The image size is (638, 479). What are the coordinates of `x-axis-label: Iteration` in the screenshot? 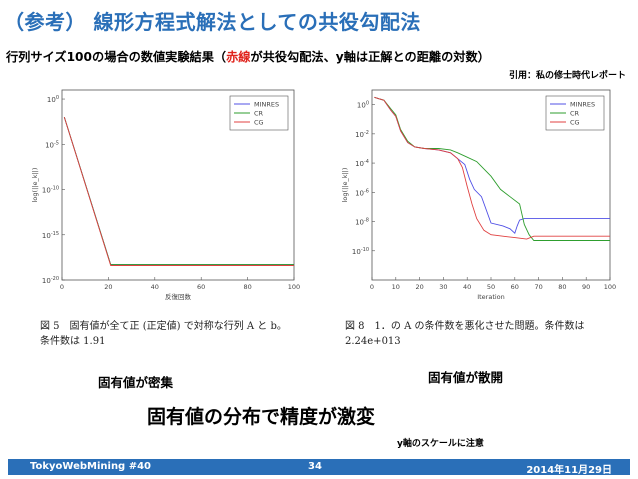 It's located at (491, 297).